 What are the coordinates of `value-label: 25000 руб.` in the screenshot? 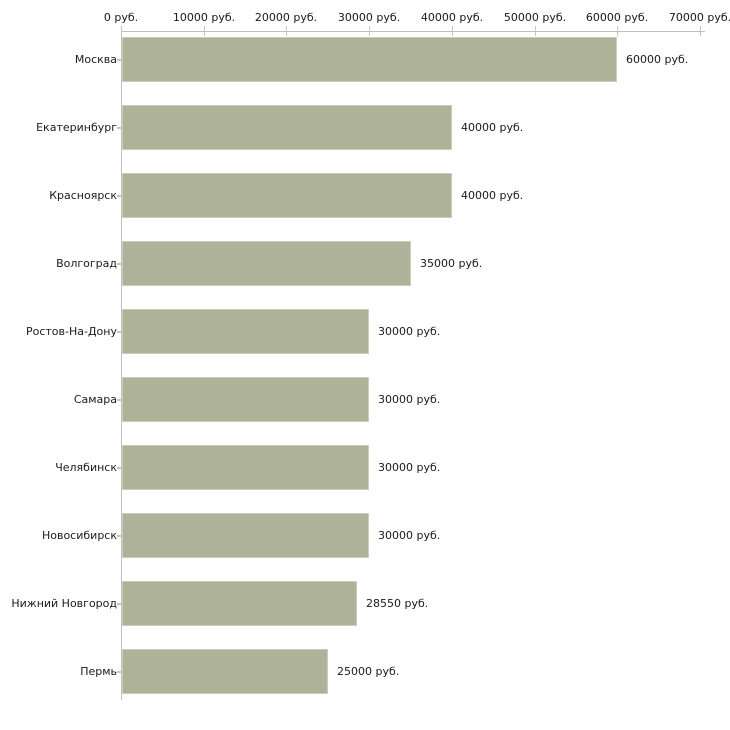 It's located at (368, 671).